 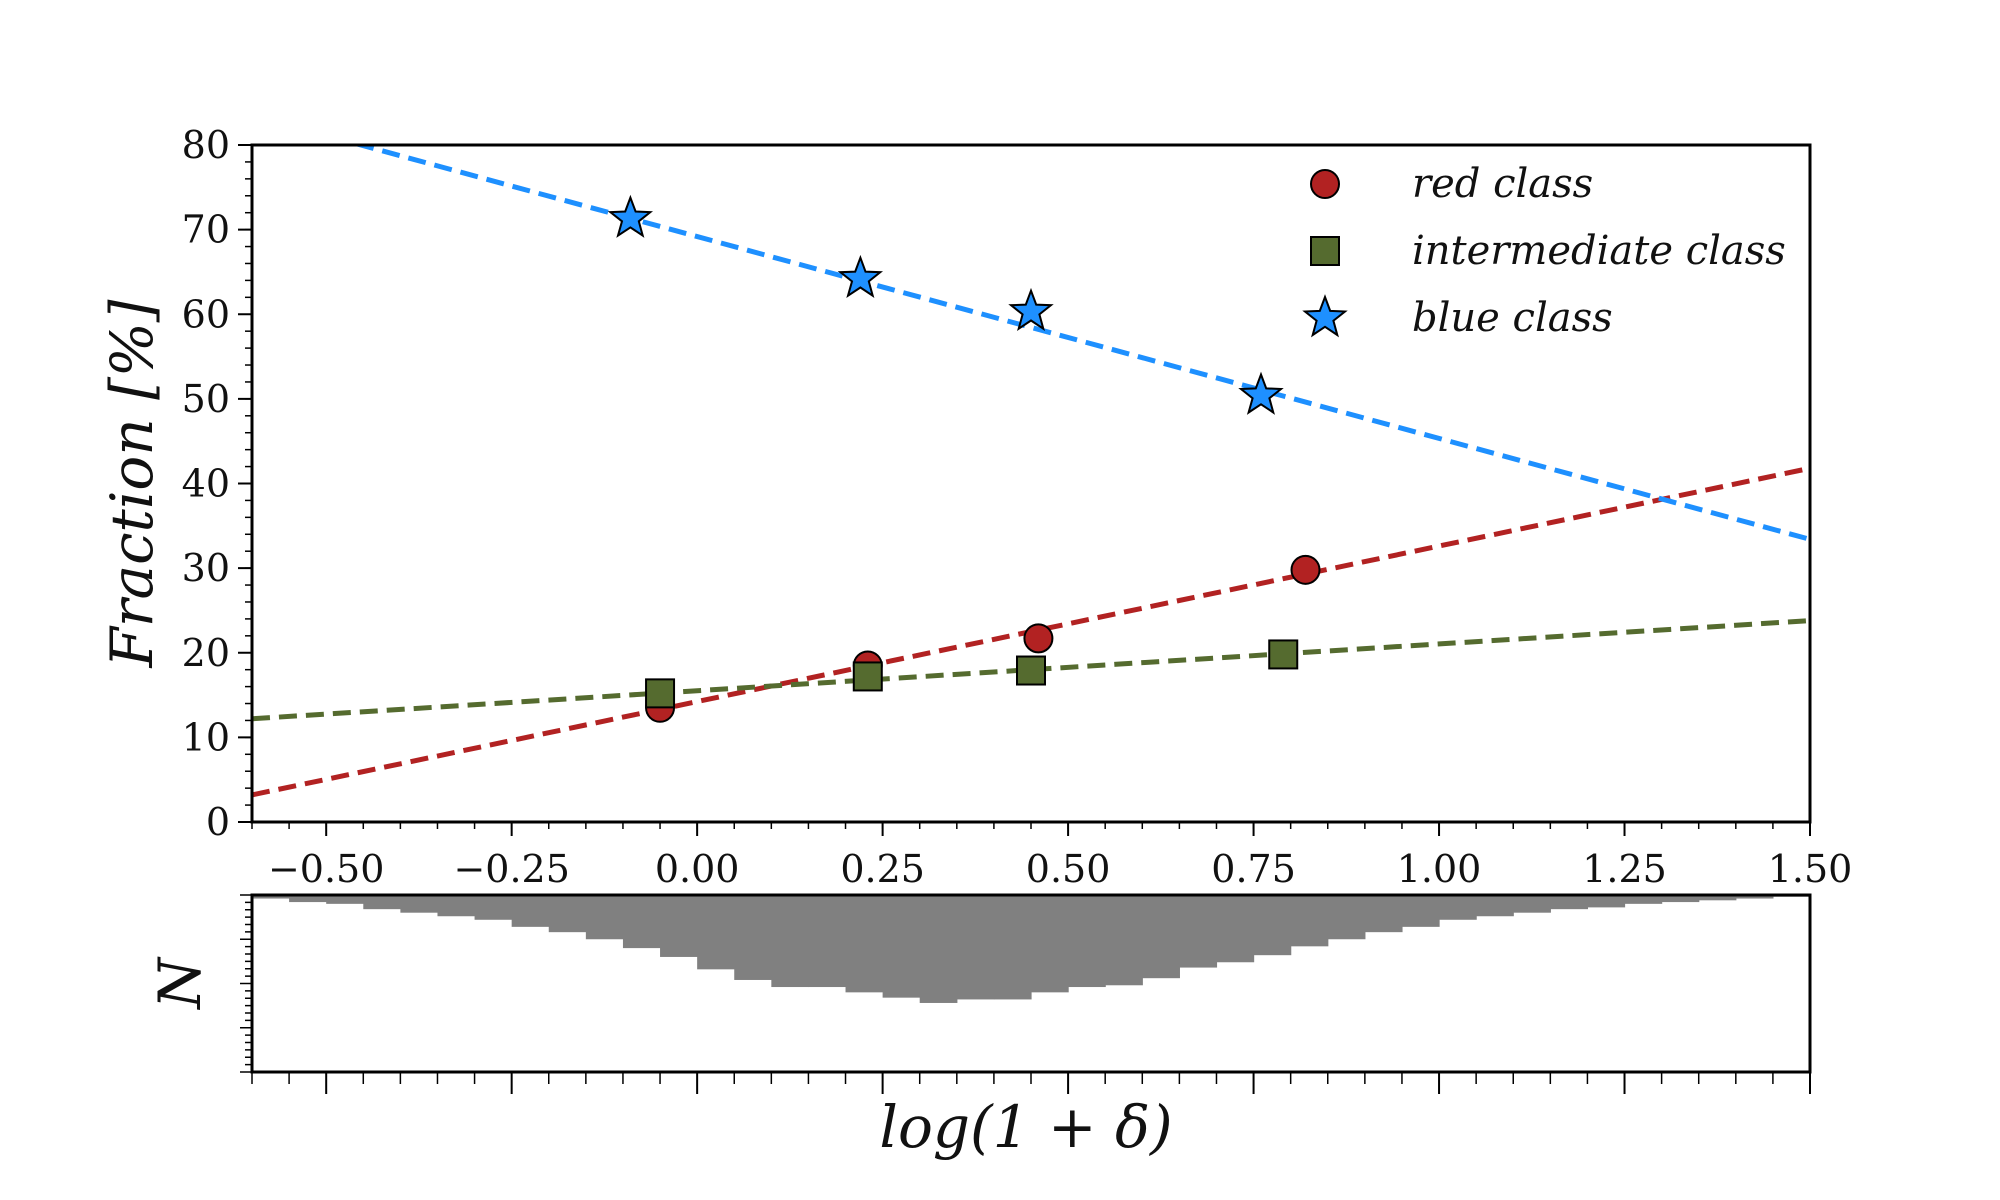 What do you see at coordinates (1512, 318) in the screenshot?
I see `legend-label: blue class` at bounding box center [1512, 318].